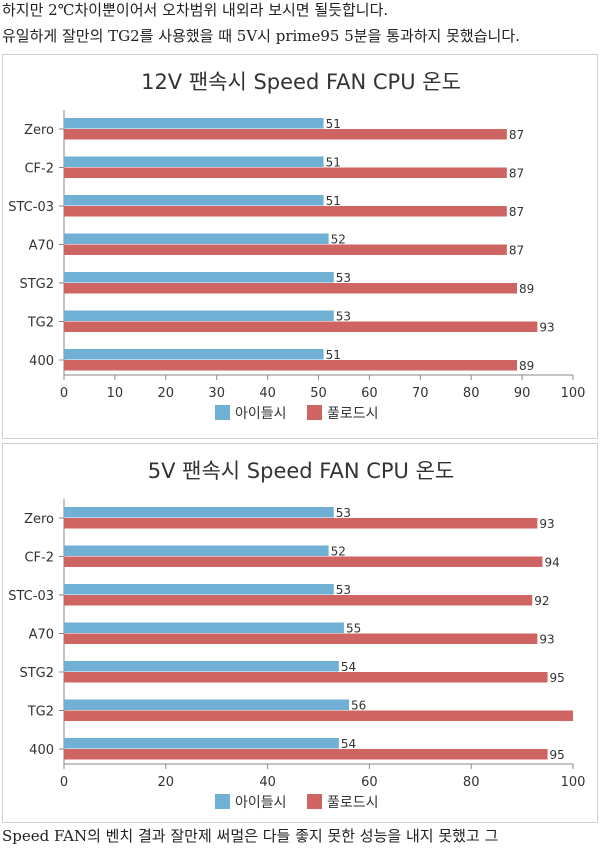  Describe the element at coordinates (195, 10) in the screenshot. I see `intro-text-line-1: 하지만 2℃차이뿐이어서 오차범위 내외라 보시면 될듯합니다.` at that location.